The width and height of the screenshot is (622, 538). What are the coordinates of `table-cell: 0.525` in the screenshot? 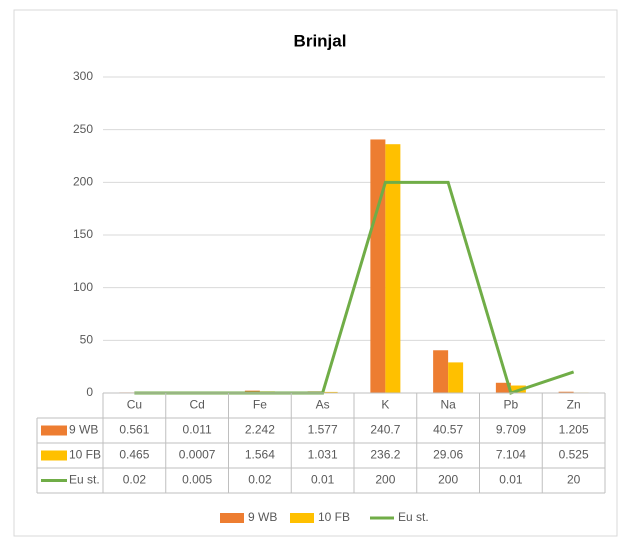 It's located at (574, 455).